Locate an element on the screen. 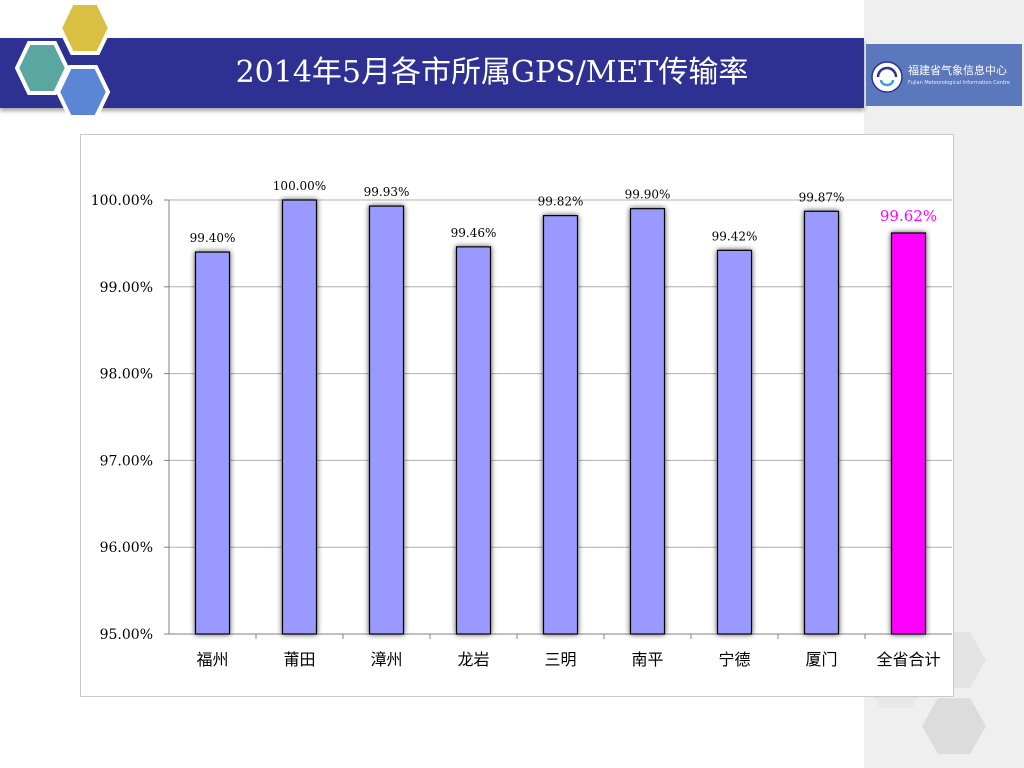  grey-hexagon is located at coordinates (954, 726).